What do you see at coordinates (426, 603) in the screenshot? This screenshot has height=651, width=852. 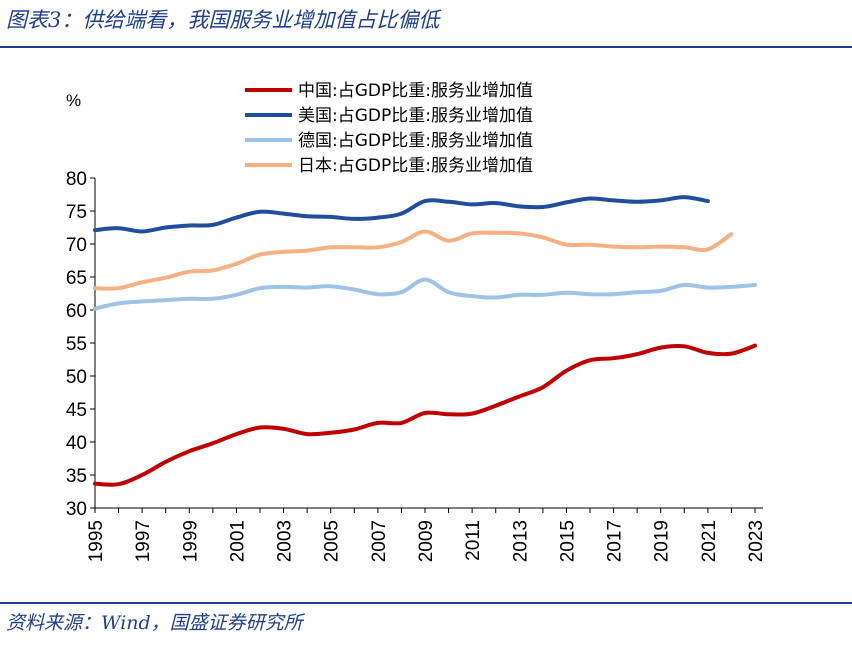 I see `bottom-rule` at bounding box center [426, 603].